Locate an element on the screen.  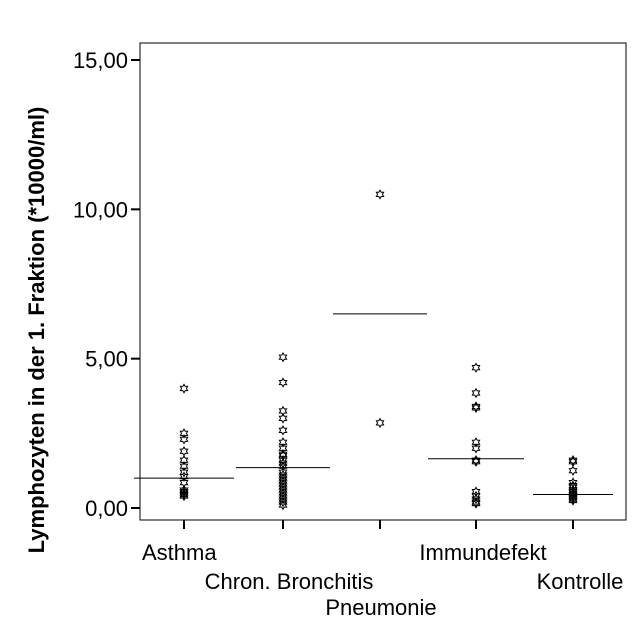
x-category-label: Immundefekt is located at coordinates (482, 552).